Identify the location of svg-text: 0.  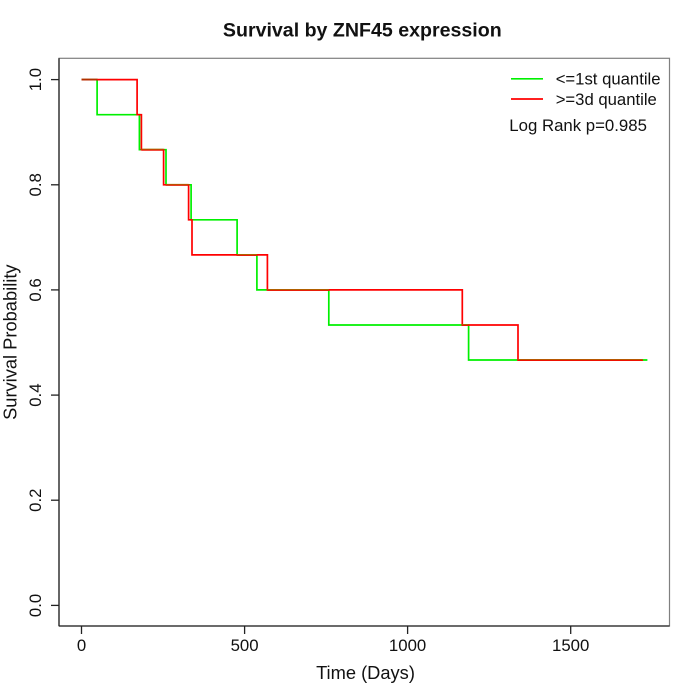
(81, 645).